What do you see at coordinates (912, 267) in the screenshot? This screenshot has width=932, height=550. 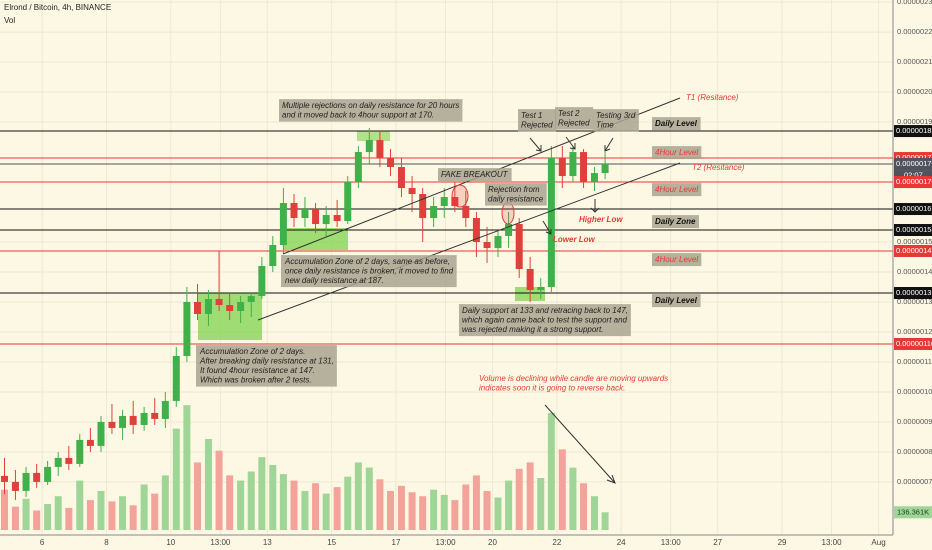 I see `price-axis` at bounding box center [912, 267].